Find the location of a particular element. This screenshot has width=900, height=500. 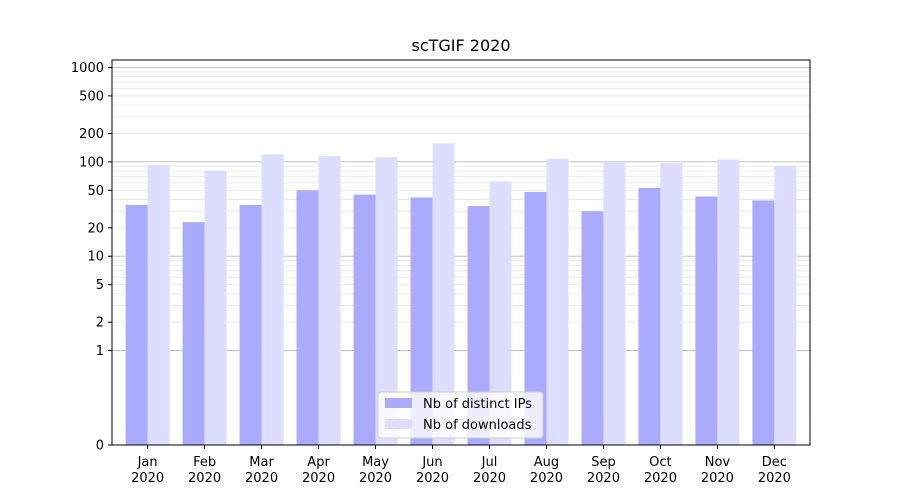

x-tick-label: Jun 2020 is located at coordinates (432, 470).